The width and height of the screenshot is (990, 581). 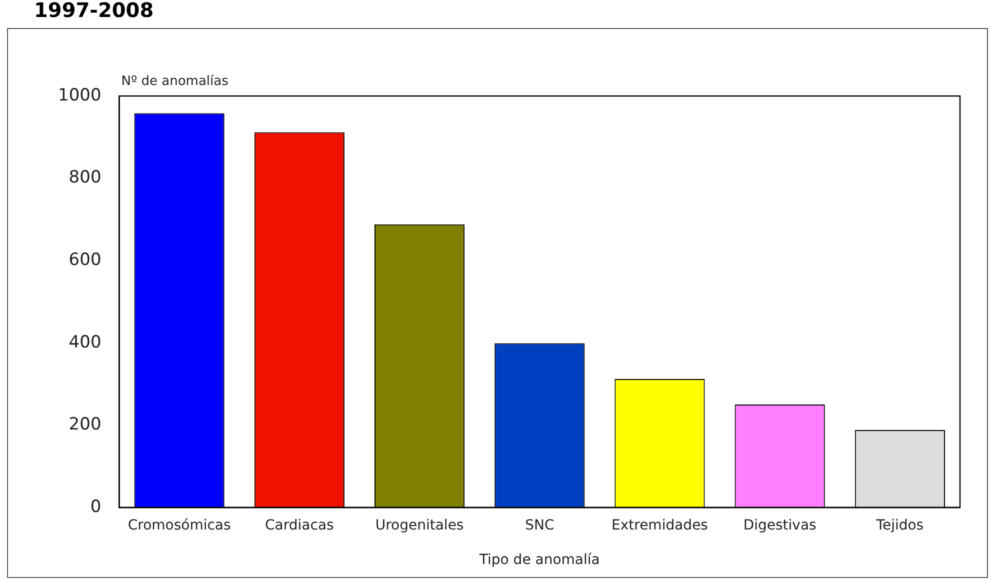 What do you see at coordinates (419, 525) in the screenshot?
I see `x-tick-label: Urogenitales` at bounding box center [419, 525].